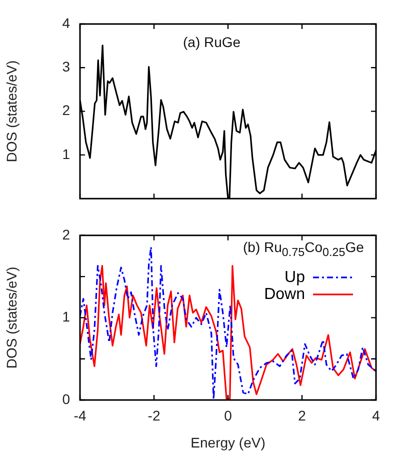 The image size is (399, 456). What do you see at coordinates (80, 415) in the screenshot?
I see `x-tick-label: -4` at bounding box center [80, 415].